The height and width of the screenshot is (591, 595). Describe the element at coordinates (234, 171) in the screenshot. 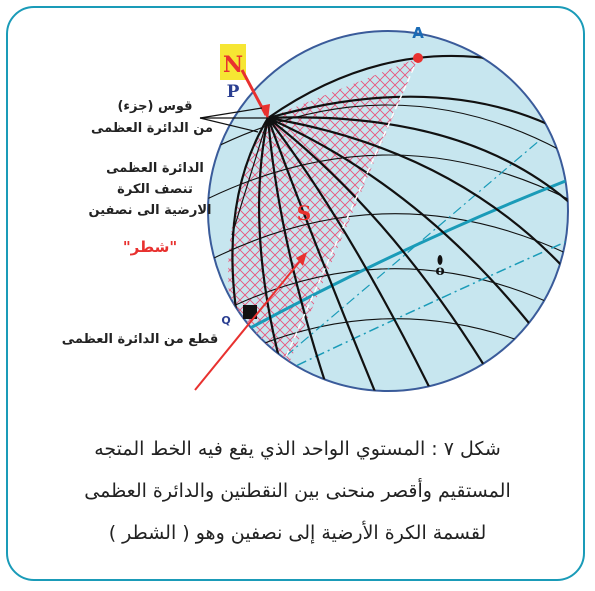

I see `annotation-pointers` at that location.